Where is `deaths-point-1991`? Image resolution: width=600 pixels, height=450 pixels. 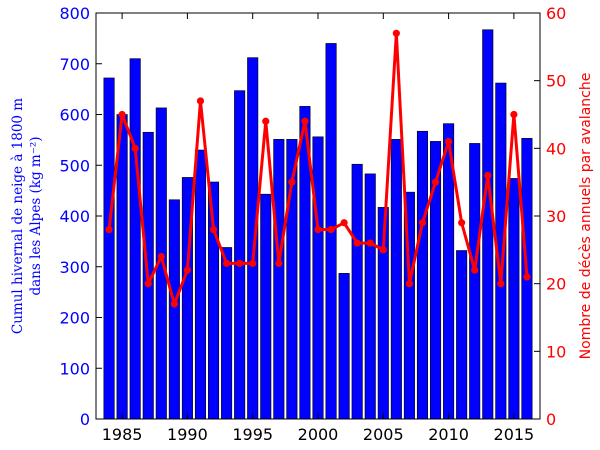
deaths-point-1991 is located at coordinates (200, 101).